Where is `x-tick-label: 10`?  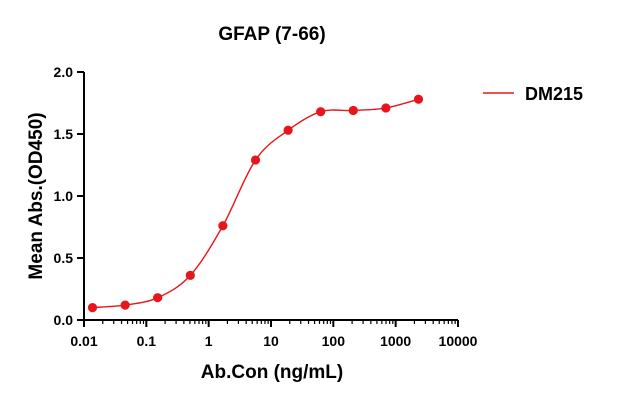 x-tick-label: 10 is located at coordinates (271, 341).